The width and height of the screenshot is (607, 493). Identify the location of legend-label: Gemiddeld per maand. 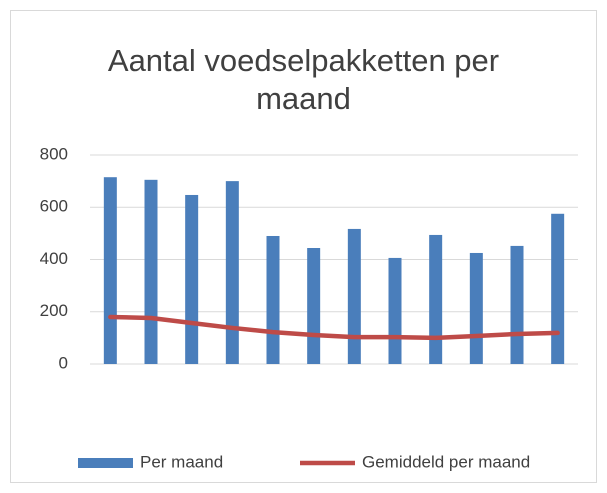
(446, 461).